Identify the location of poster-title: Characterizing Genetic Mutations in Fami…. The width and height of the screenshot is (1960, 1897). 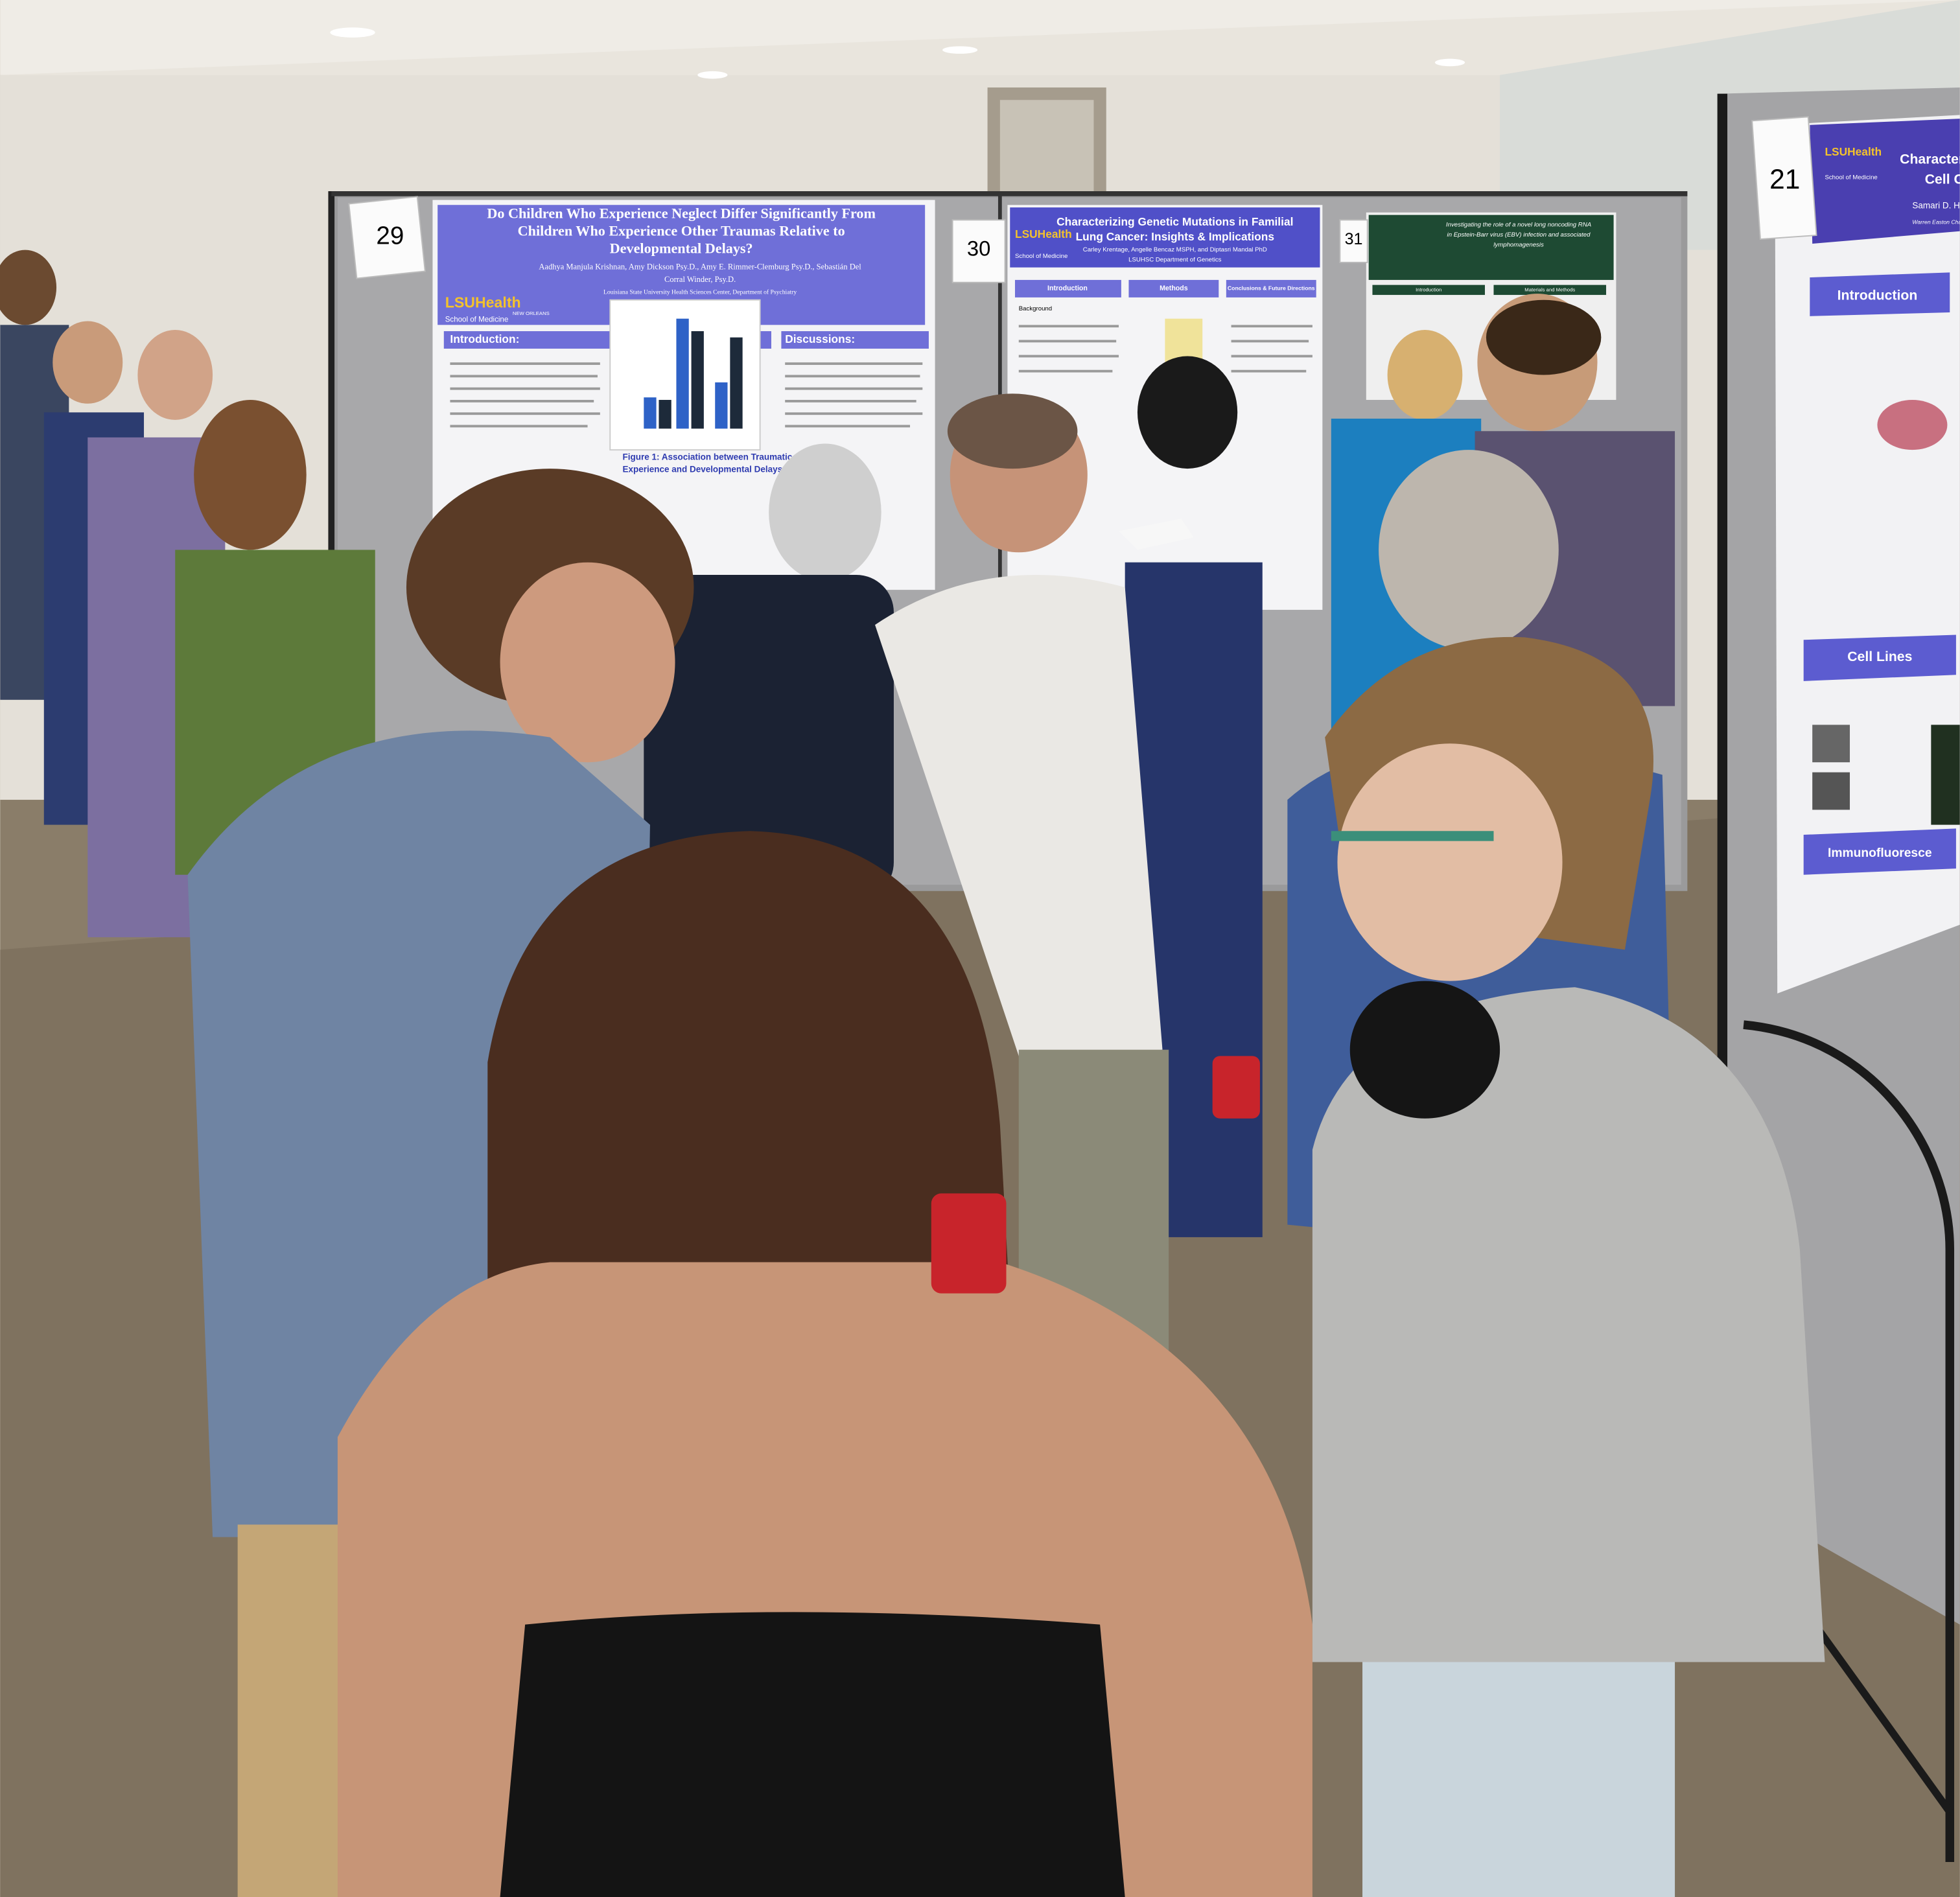
(1174, 222).